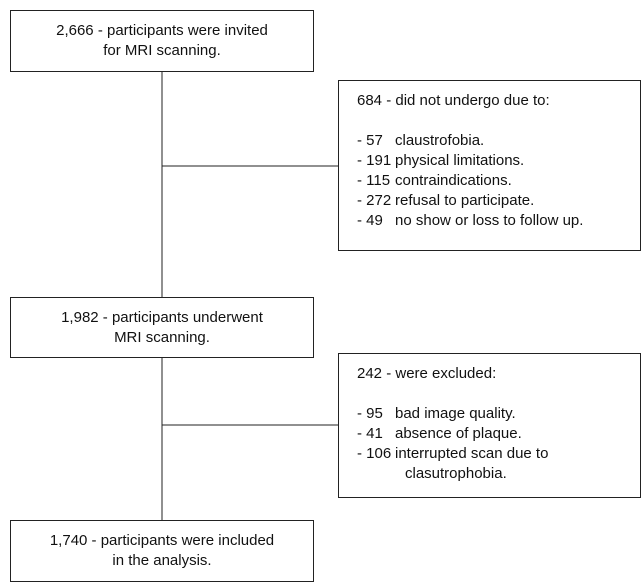  What do you see at coordinates (370, 433) in the screenshot?
I see `exclusion-count: - 41` at bounding box center [370, 433].